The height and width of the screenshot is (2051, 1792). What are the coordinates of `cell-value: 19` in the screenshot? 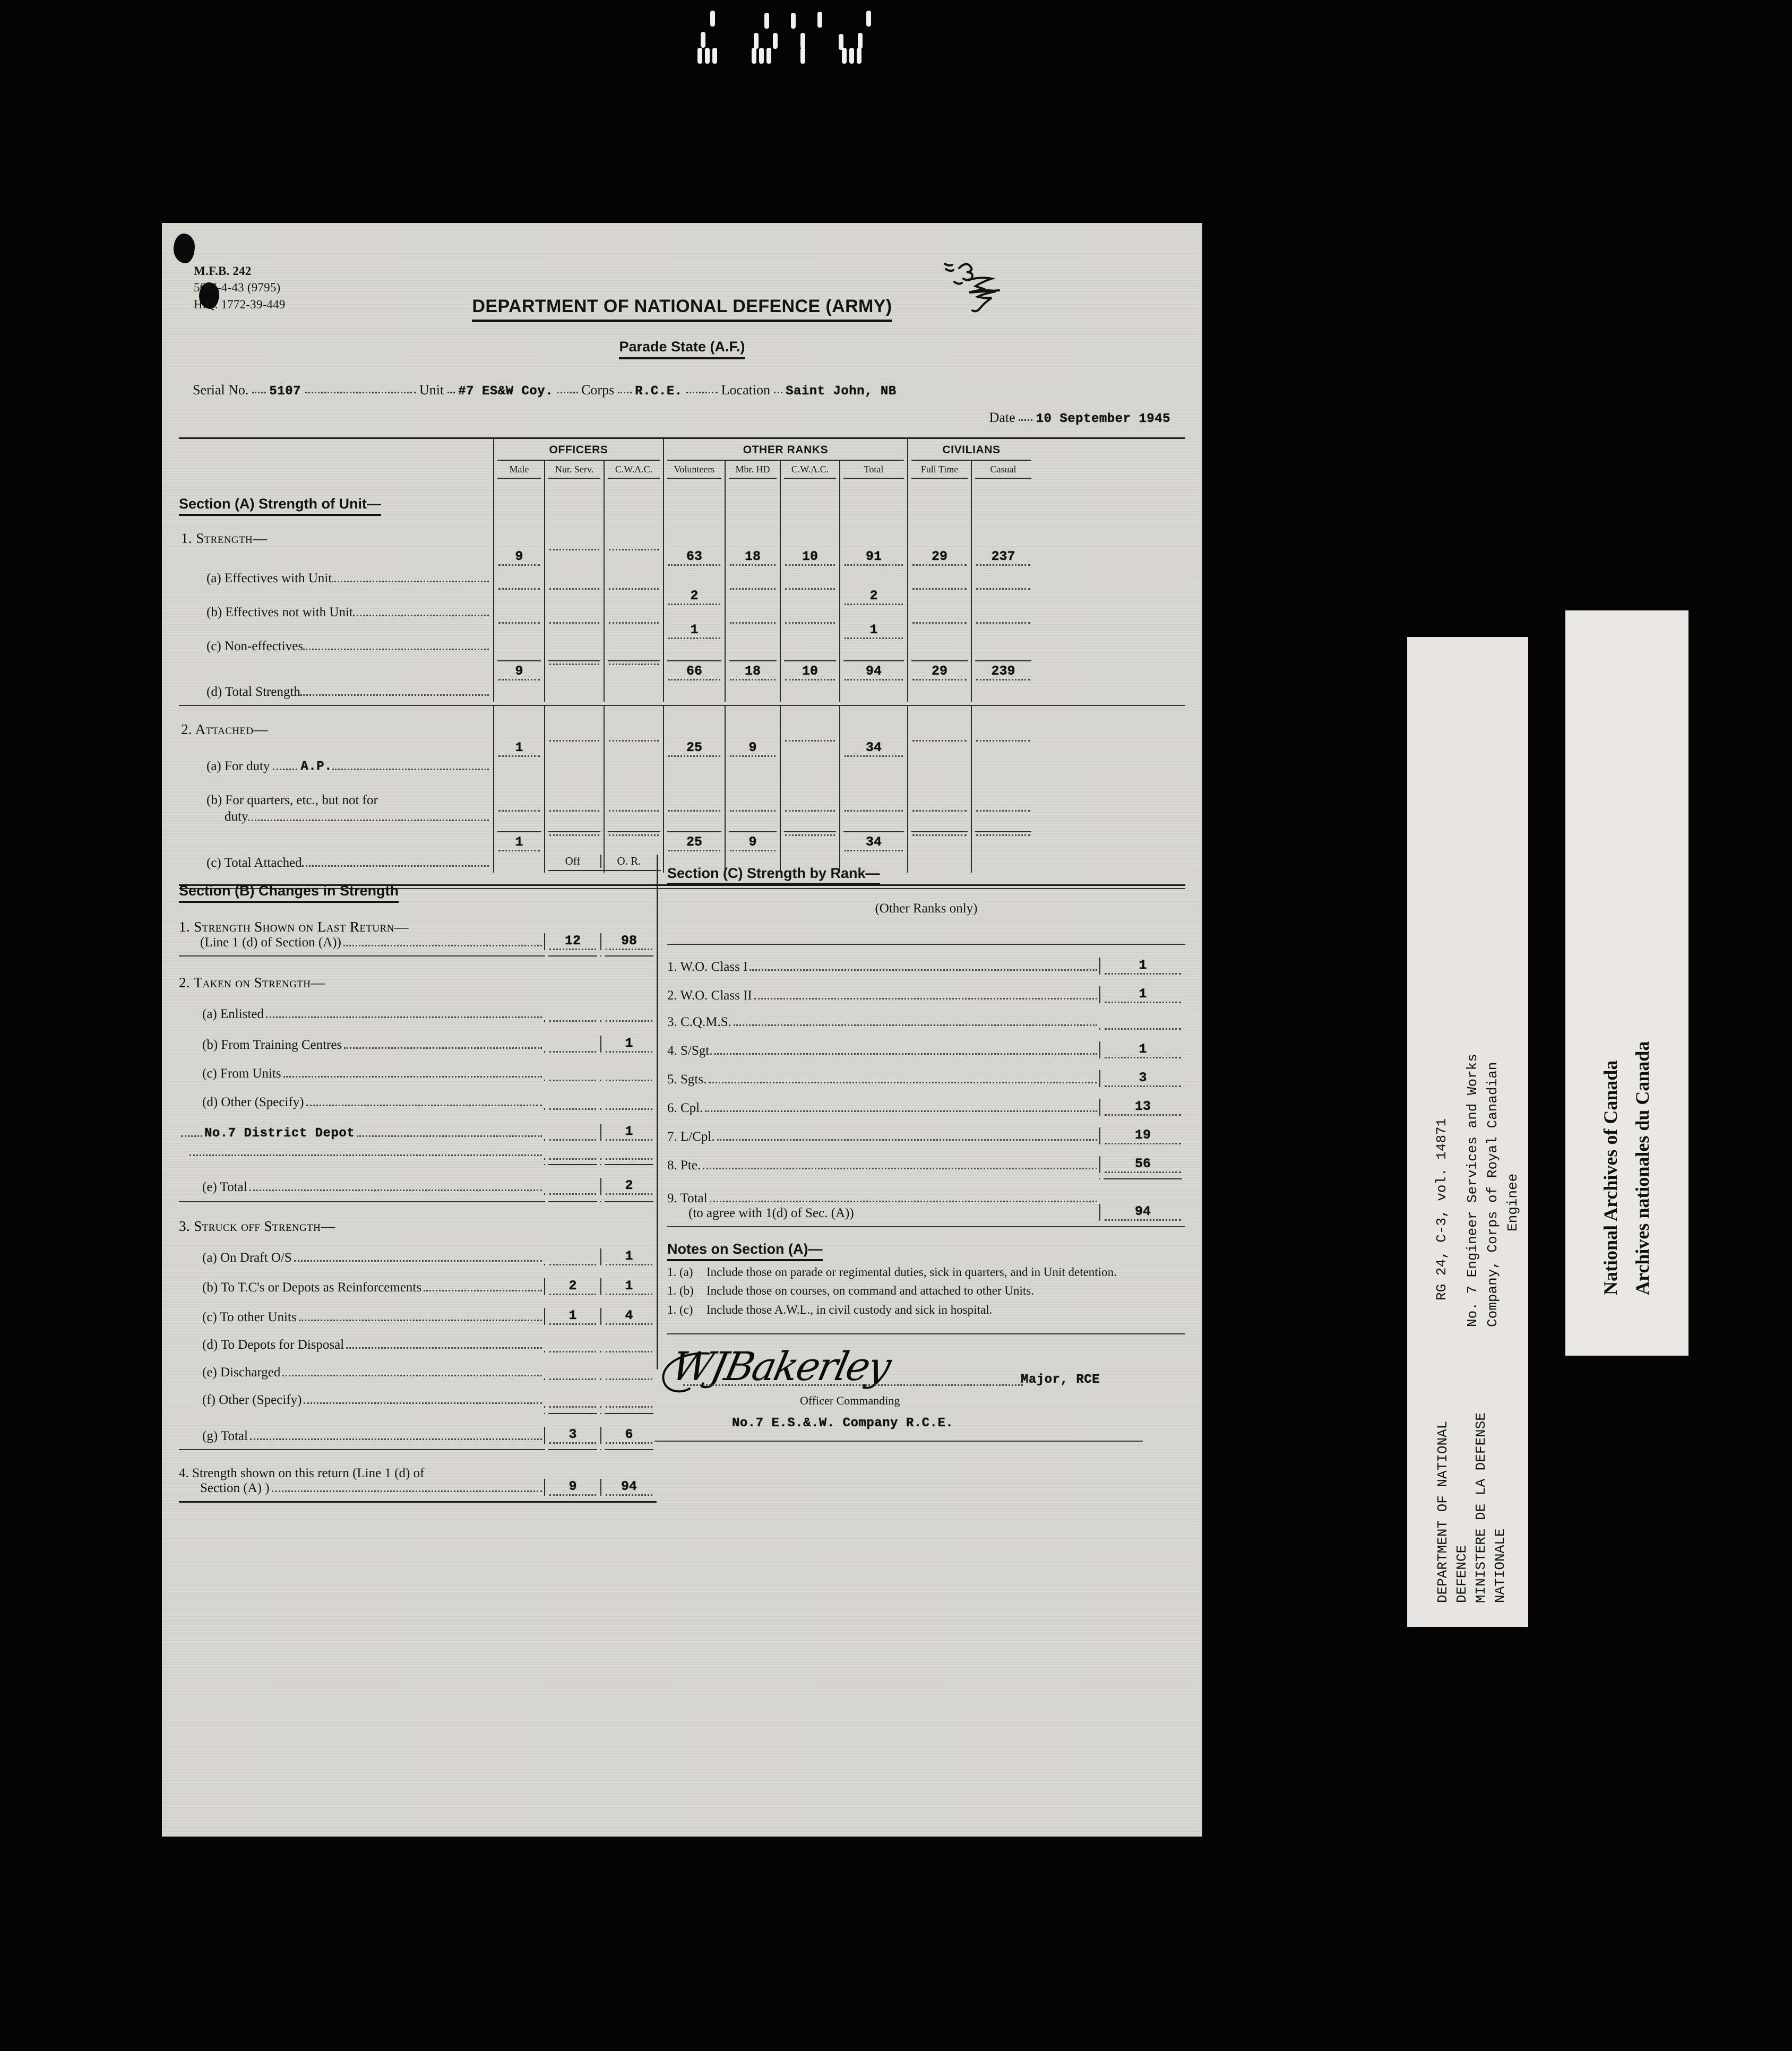 It's located at (1142, 1135).